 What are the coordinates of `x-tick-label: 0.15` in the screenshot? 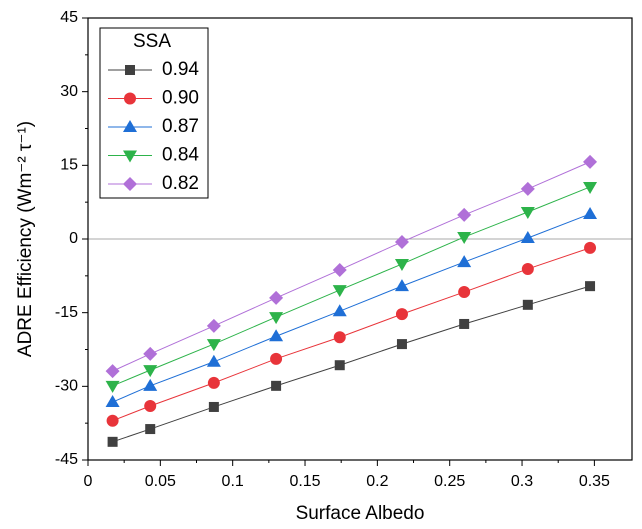 It's located at (304, 481).